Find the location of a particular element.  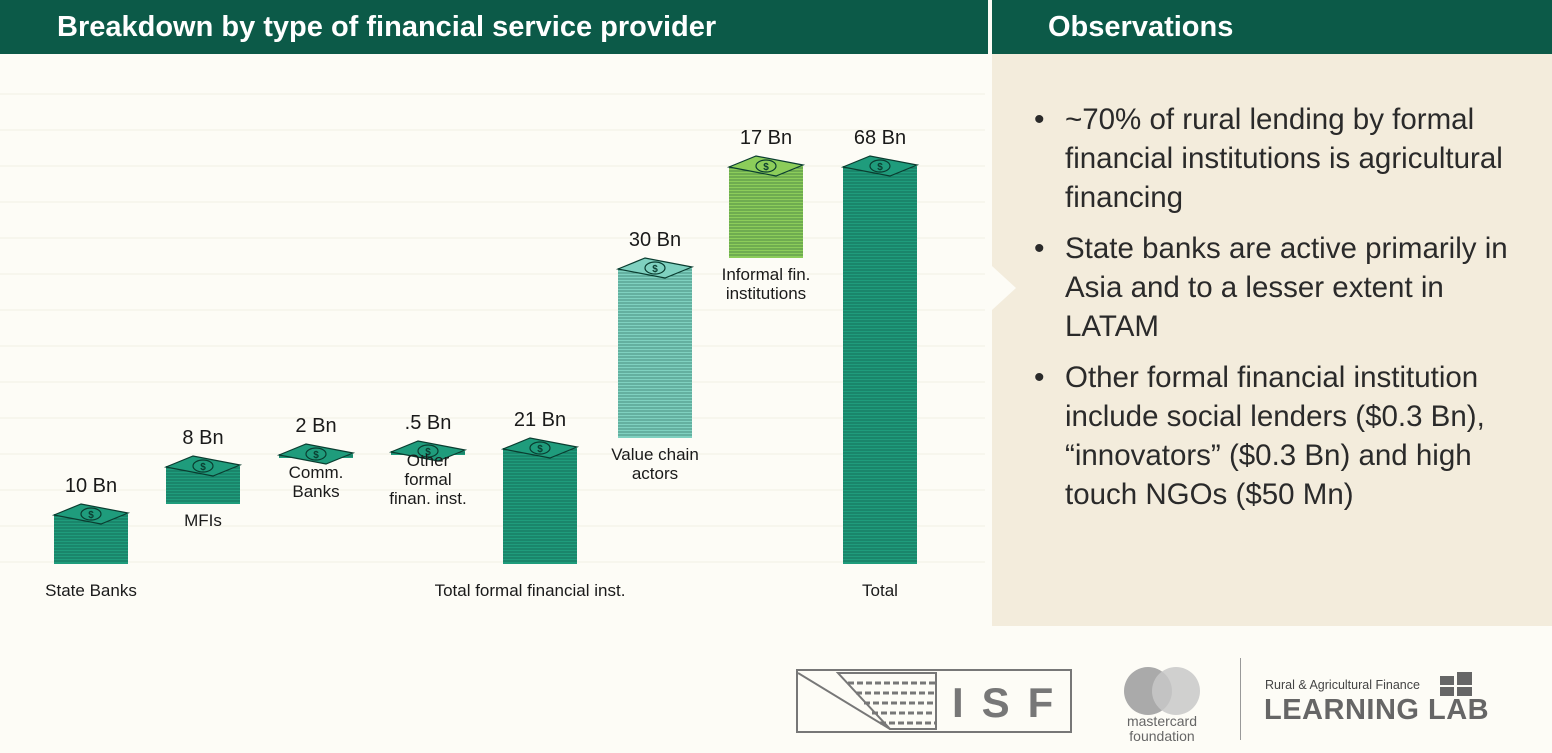

isf-logo-graphic is located at coordinates (867, 701).